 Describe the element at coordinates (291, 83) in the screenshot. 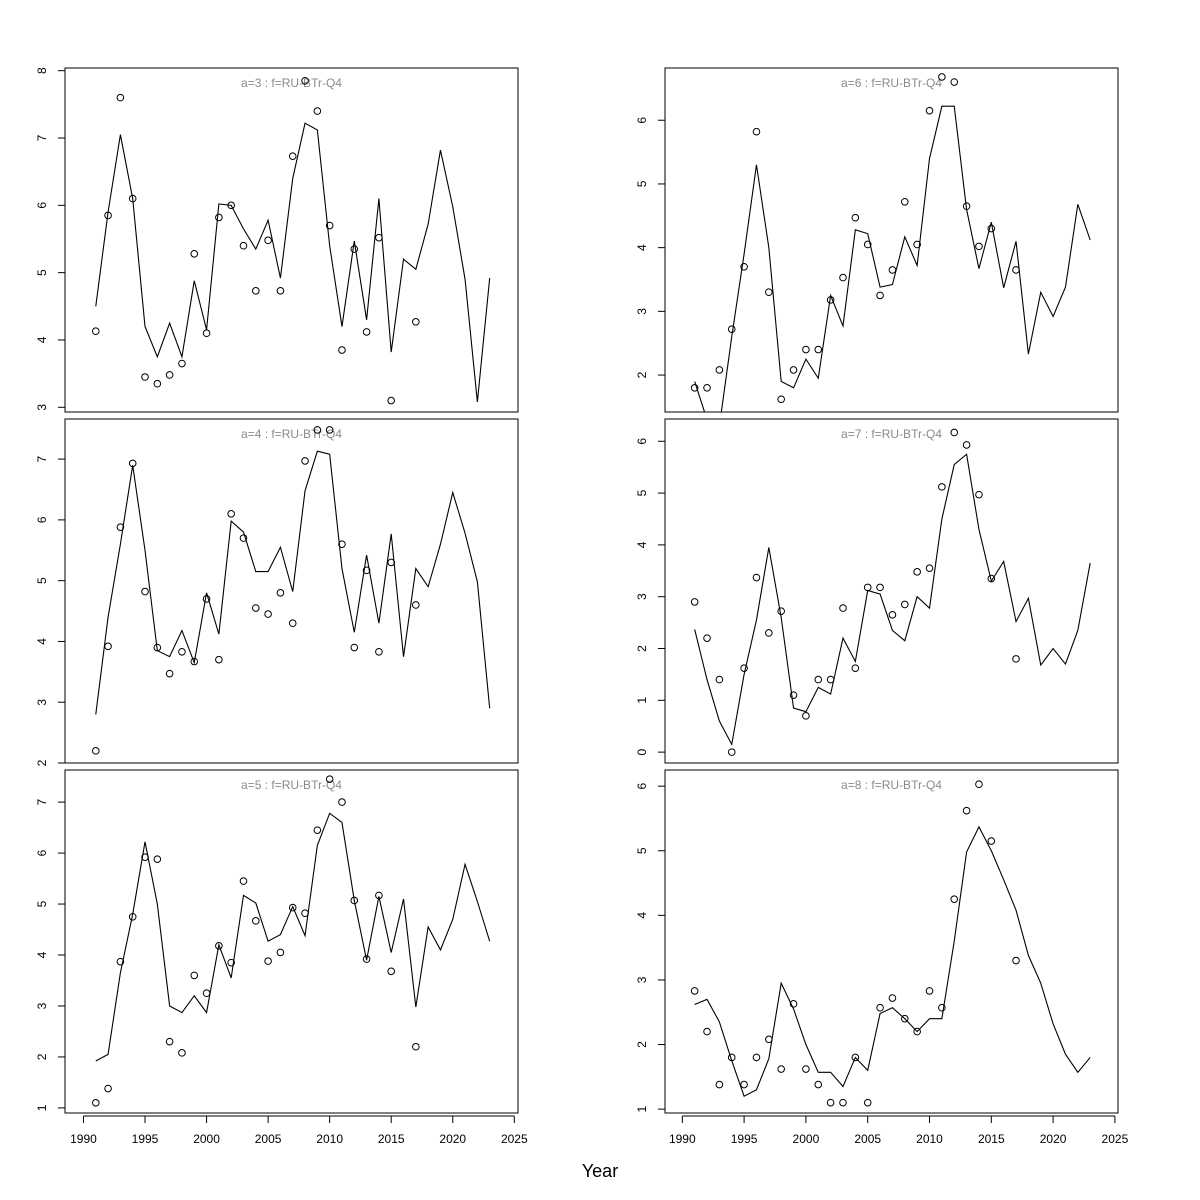

I see `panel-title: a=3 : f=RU-BTr-Q4` at that location.